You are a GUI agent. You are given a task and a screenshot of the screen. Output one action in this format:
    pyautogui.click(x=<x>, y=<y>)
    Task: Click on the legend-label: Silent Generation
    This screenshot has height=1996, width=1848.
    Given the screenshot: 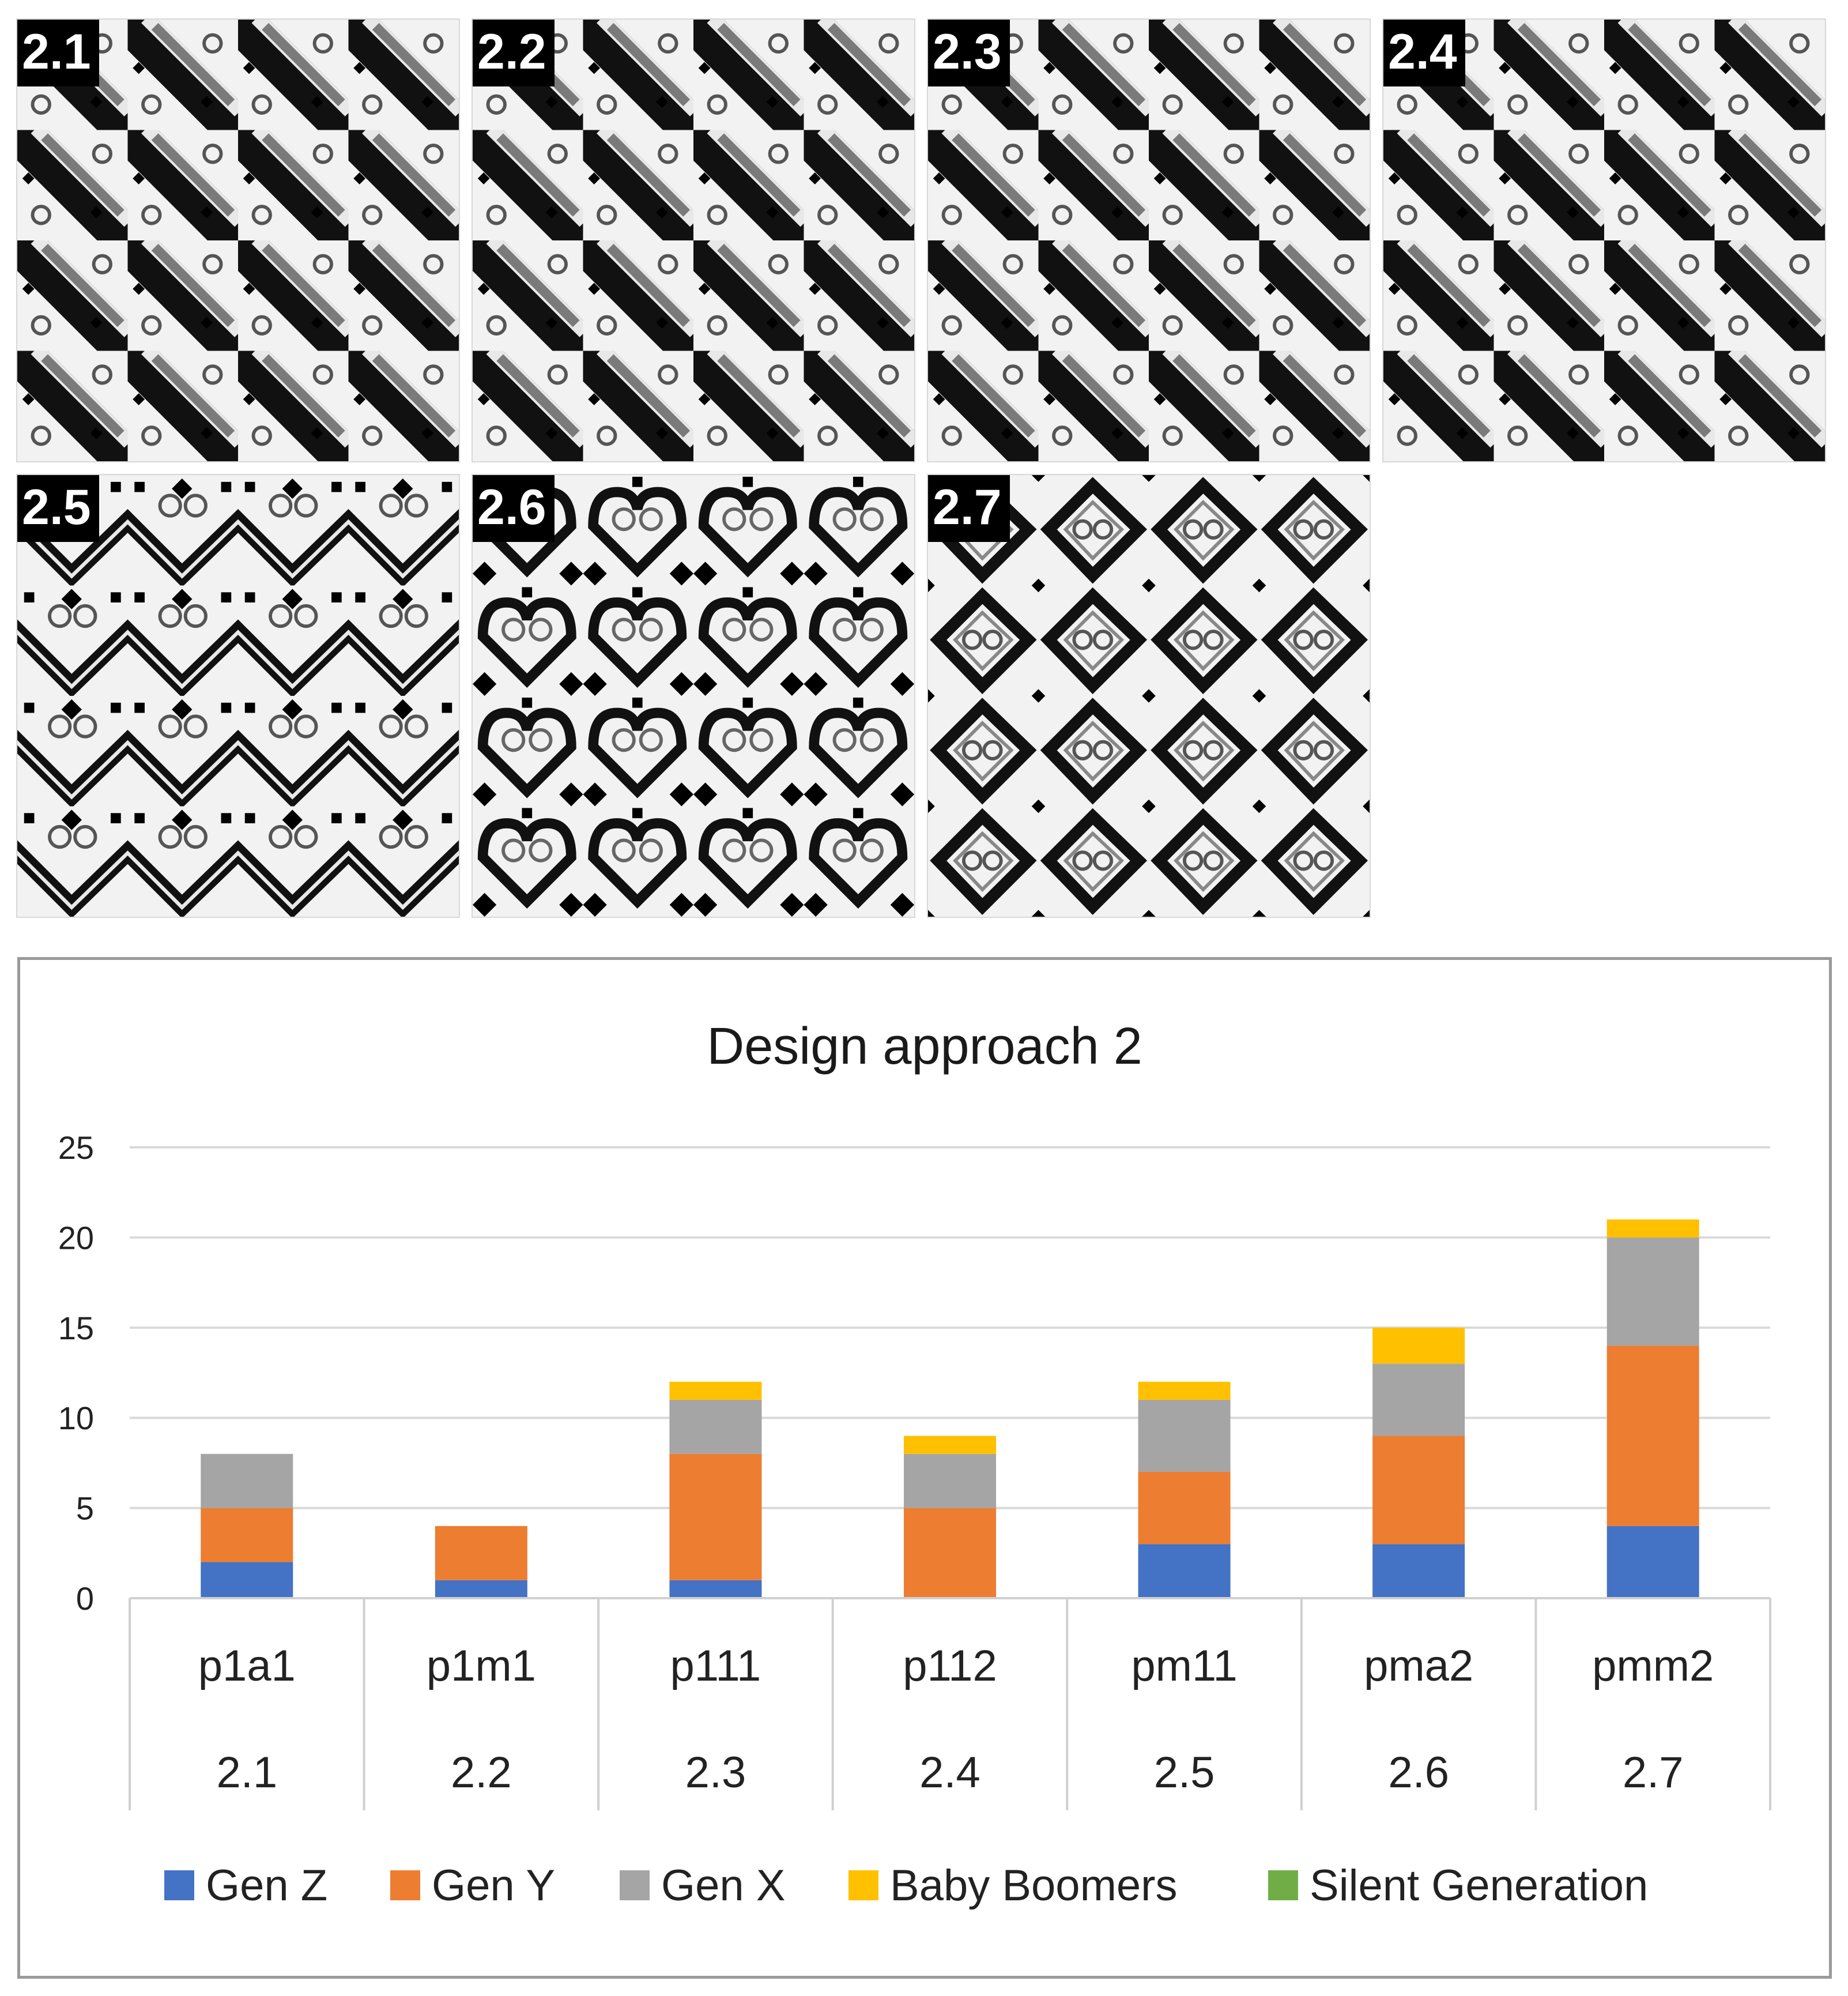 What is the action you would take?
    pyautogui.click(x=1479, y=1885)
    